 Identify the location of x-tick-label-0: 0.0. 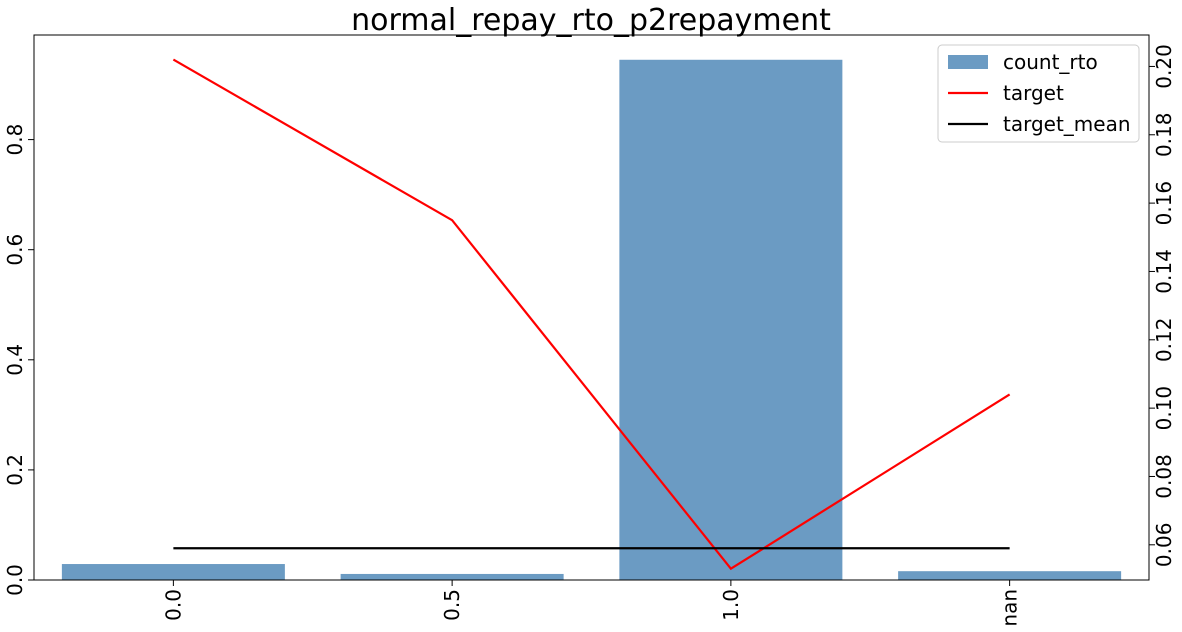
(173, 605).